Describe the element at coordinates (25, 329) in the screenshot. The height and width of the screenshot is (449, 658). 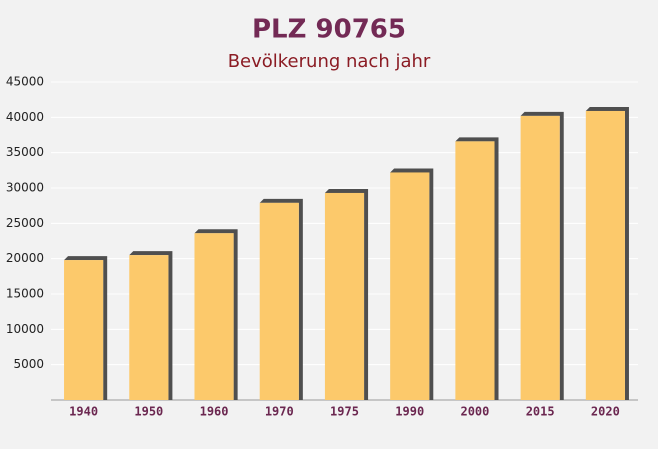
I see `y-tick-label: 10000` at that location.